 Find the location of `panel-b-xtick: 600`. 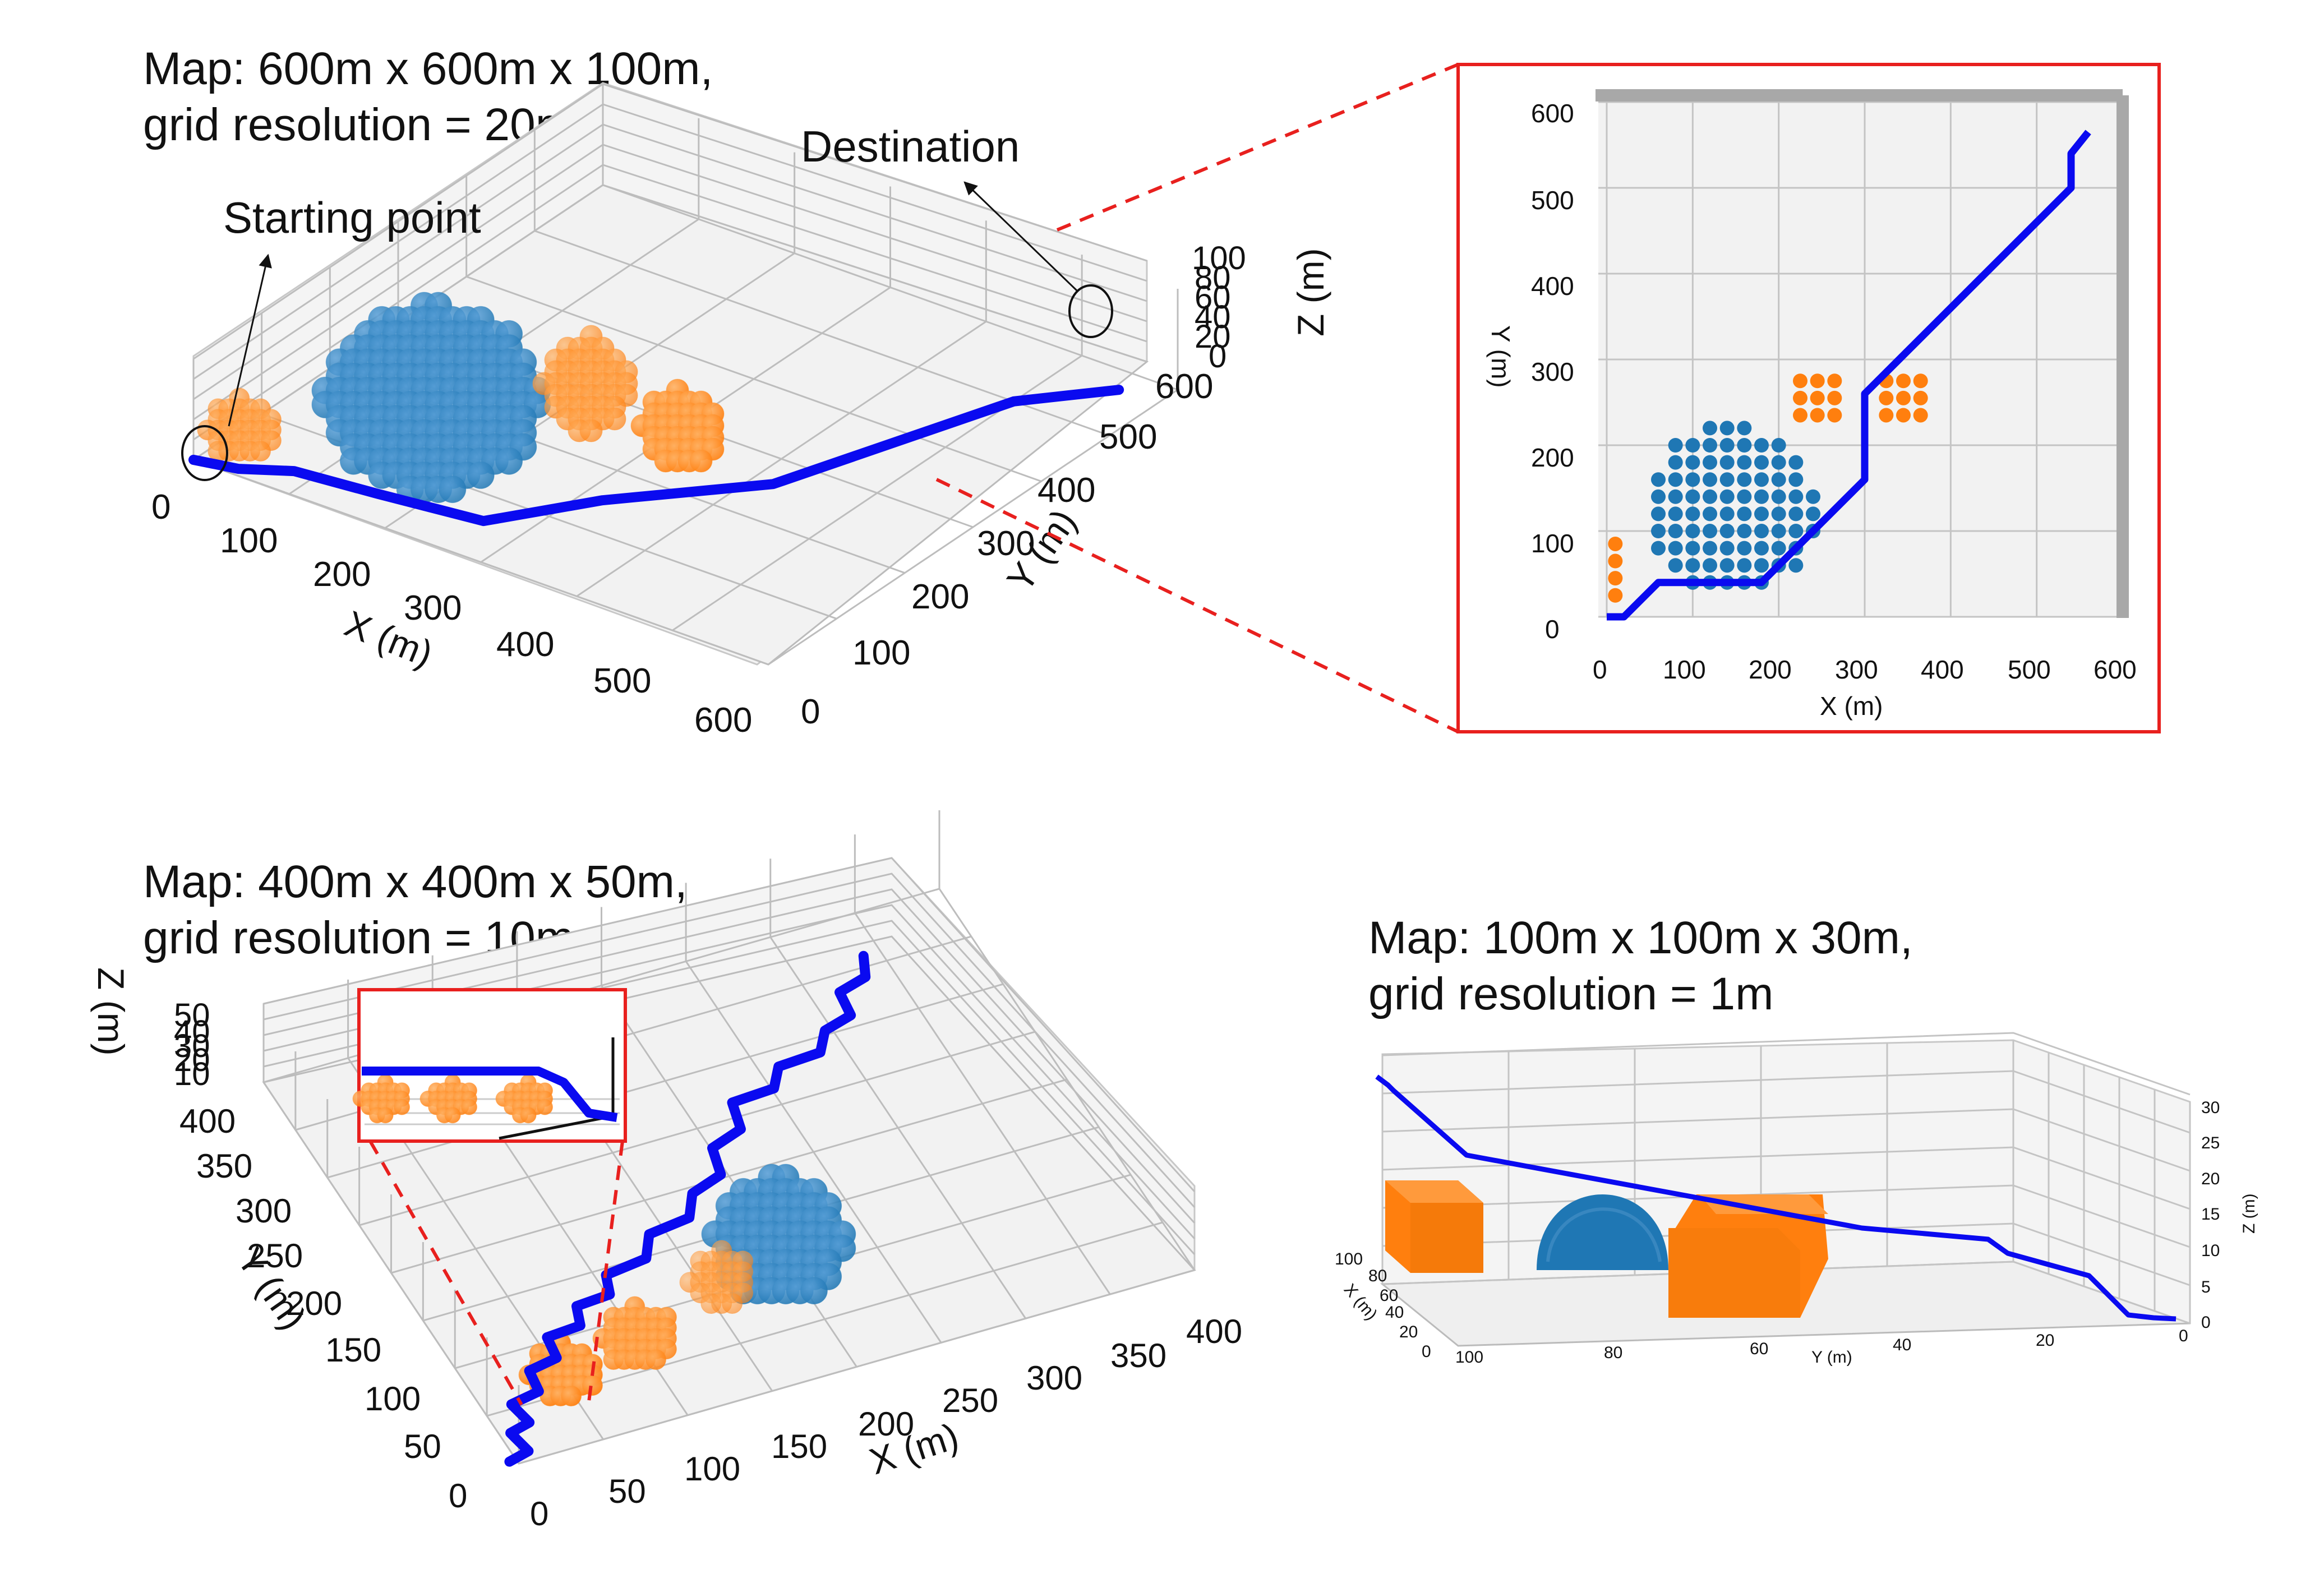

panel-b-xtick: 600 is located at coordinates (2115, 669).